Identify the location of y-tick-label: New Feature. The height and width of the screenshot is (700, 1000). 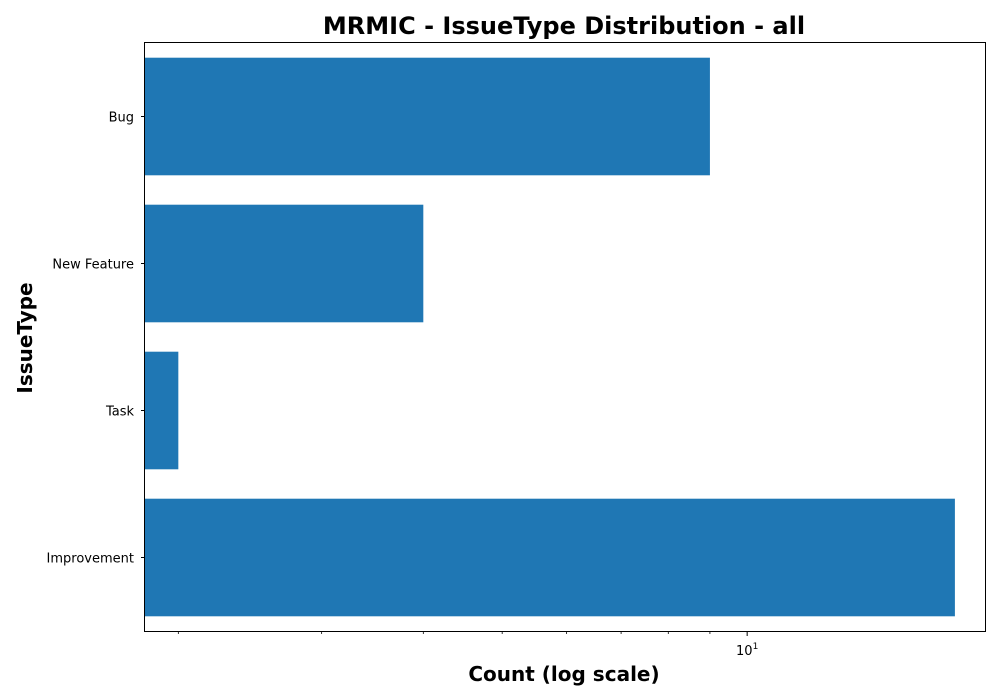
(93, 265).